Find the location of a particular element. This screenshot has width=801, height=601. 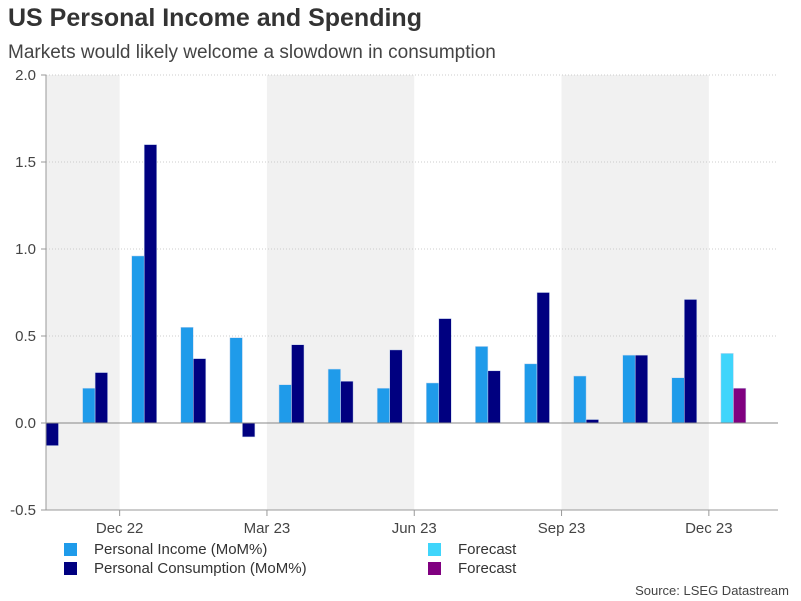

legend-item-forecast-consumption: Forecast is located at coordinates (472, 568).